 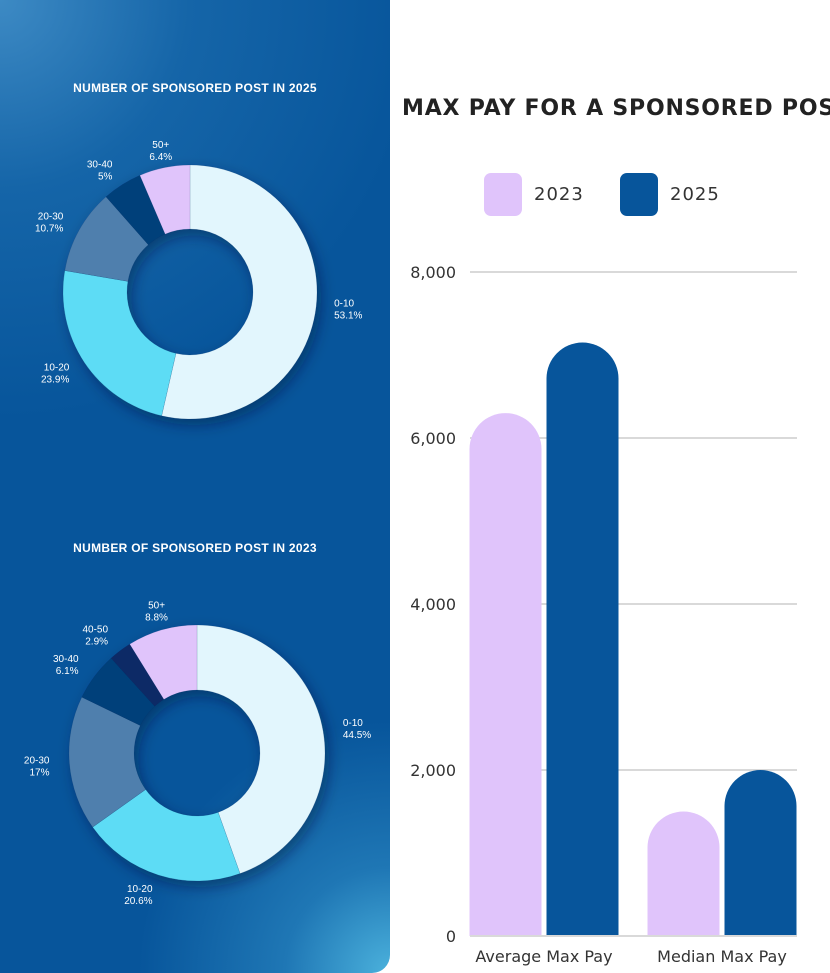 What do you see at coordinates (433, 604) in the screenshot?
I see `y-tick-label: 4,000` at bounding box center [433, 604].